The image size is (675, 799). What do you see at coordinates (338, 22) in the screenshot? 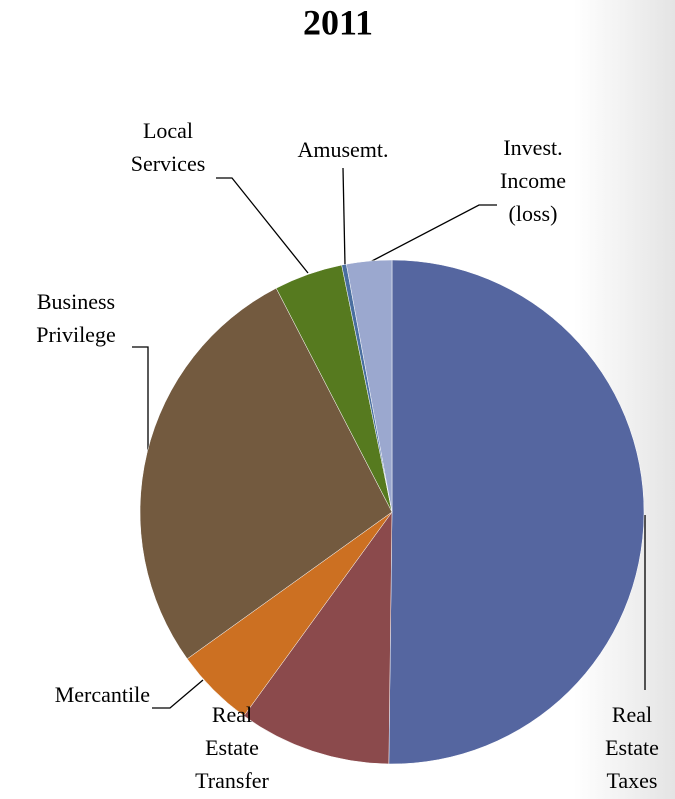
I see `chart-title: 2011` at bounding box center [338, 22].